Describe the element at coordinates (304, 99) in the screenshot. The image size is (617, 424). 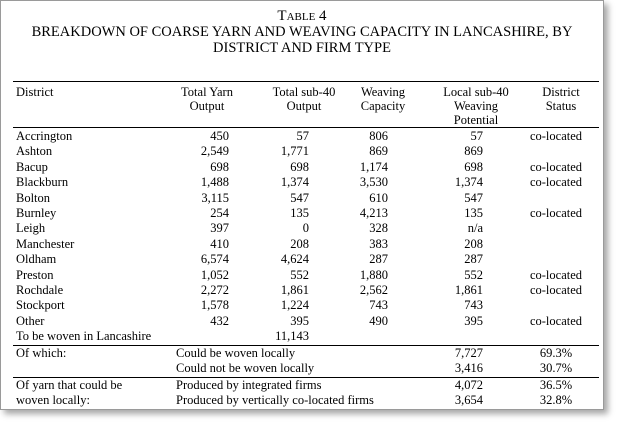
I see `header-sub40: Total sub-40 Output` at that location.